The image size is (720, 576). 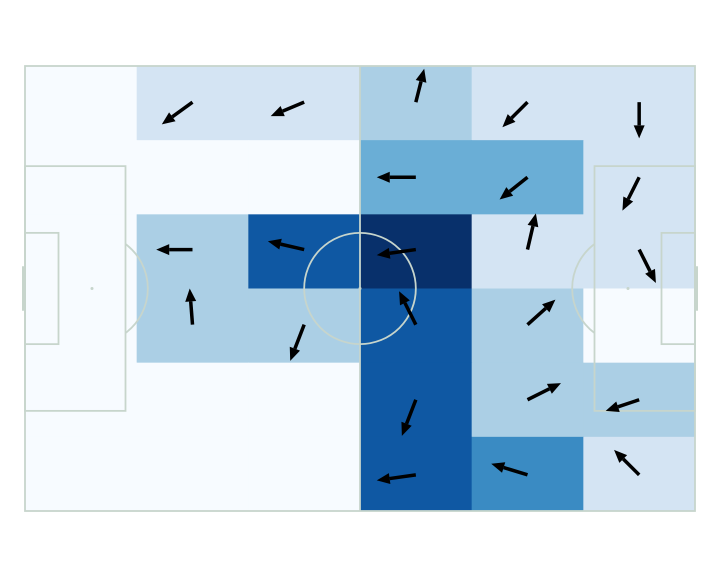 What do you see at coordinates (527, 251) in the screenshot?
I see `heatmap-cell-r2-c4` at bounding box center [527, 251].